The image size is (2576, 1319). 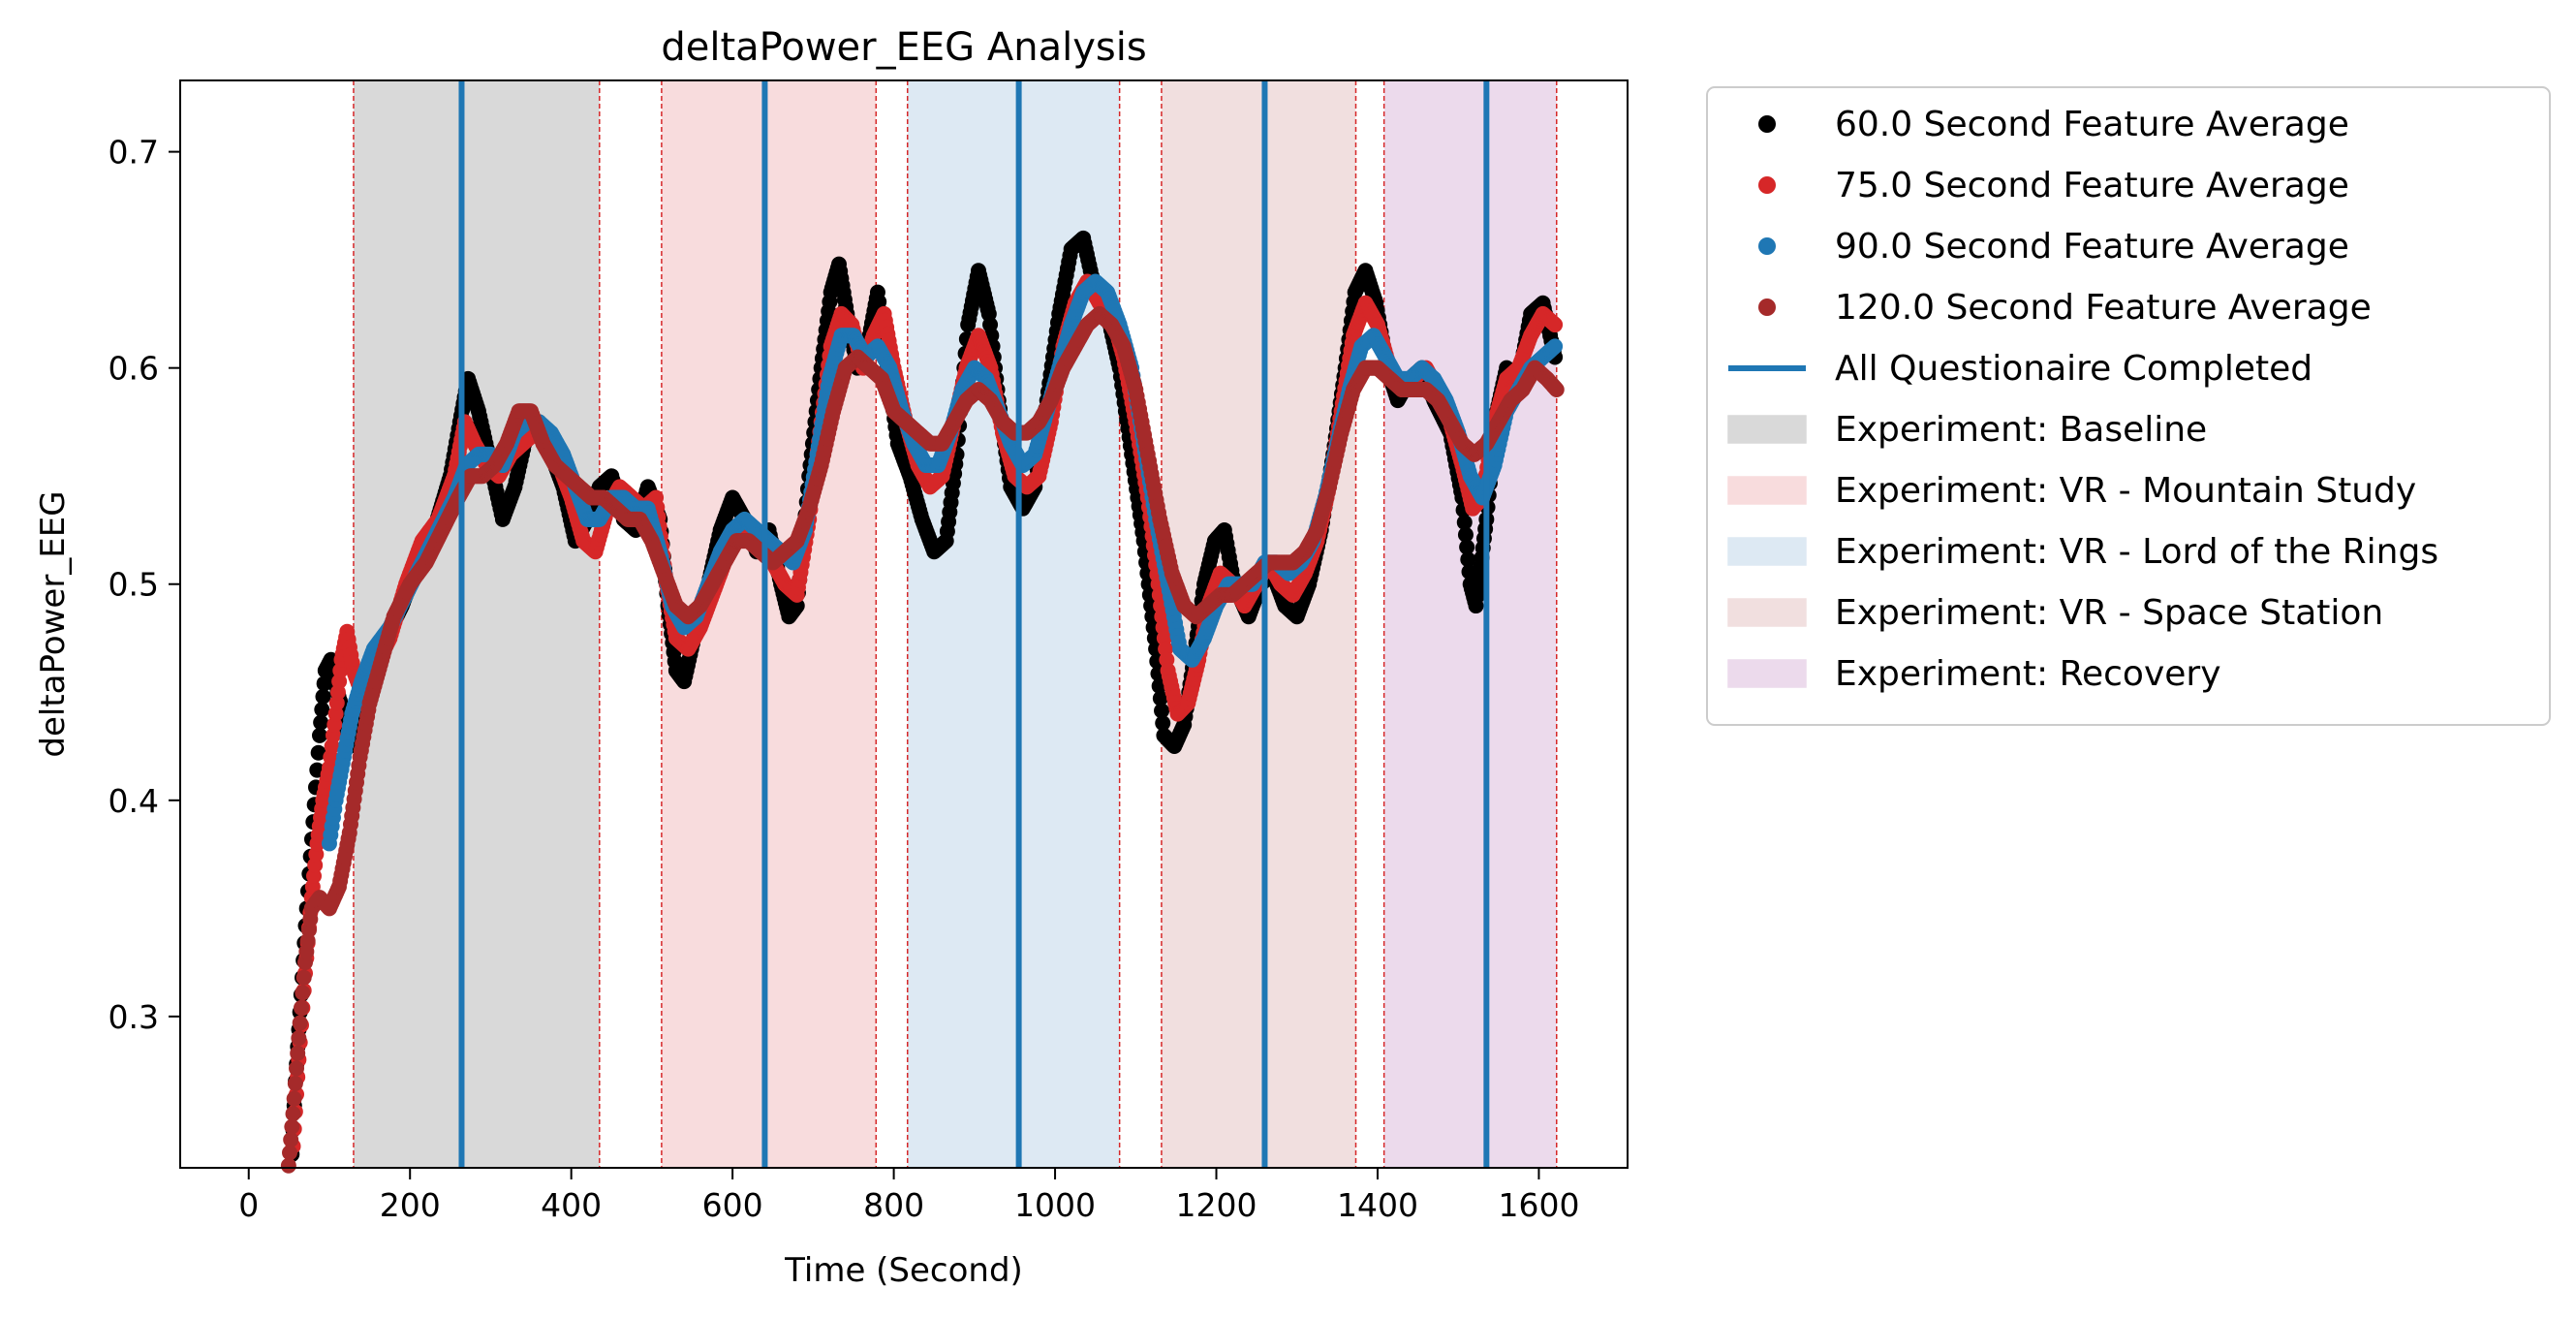 I want to click on x-tick-label: 1400, so click(x=1377, y=1205).